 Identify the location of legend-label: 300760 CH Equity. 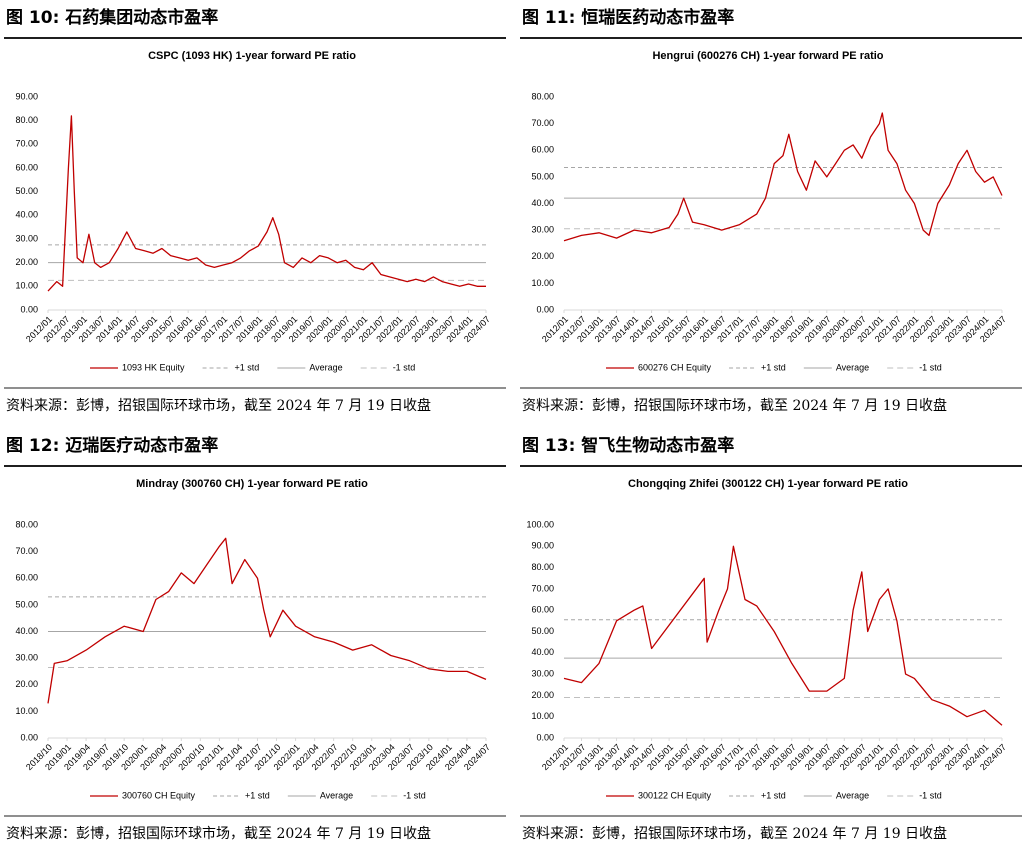
(159, 795).